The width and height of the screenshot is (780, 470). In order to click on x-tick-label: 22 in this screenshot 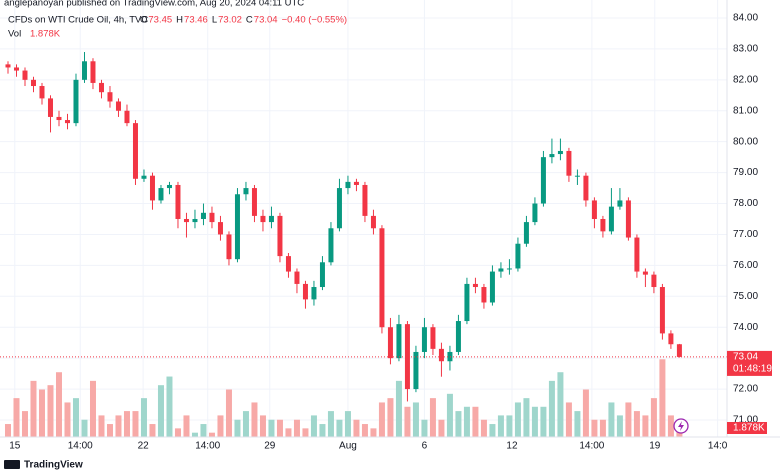, I will do `click(144, 446)`.